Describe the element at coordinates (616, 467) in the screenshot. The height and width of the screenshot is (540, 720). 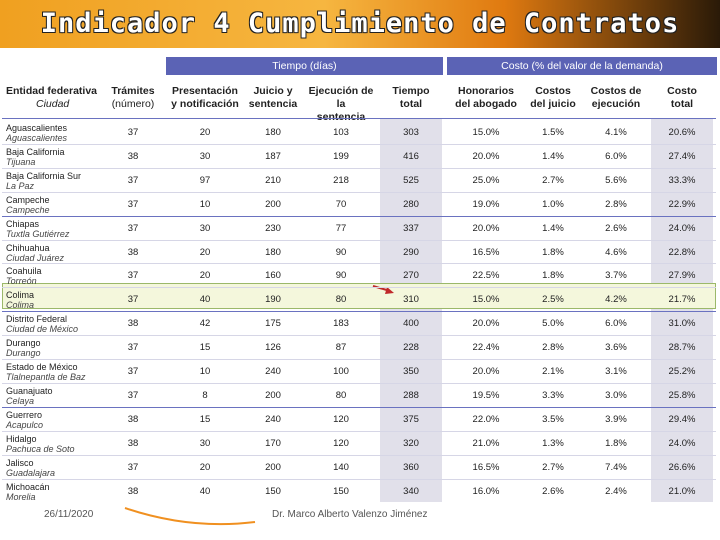
I see `cell: 7.4%` at that location.